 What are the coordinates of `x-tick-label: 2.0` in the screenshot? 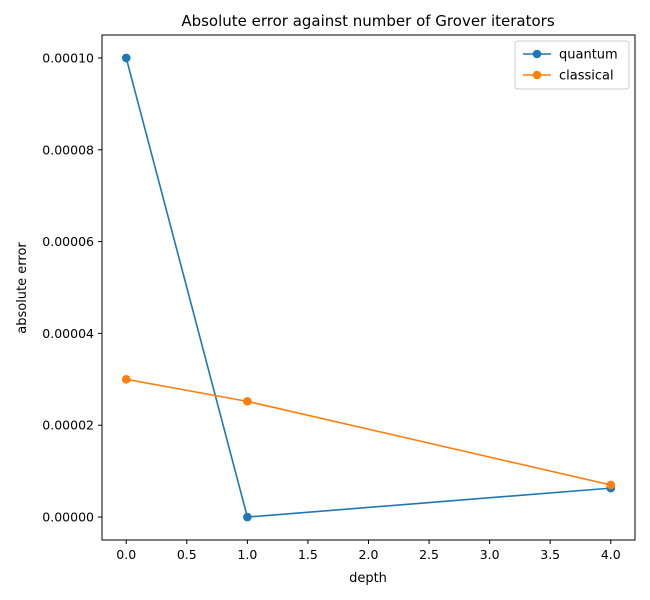 It's located at (369, 554).